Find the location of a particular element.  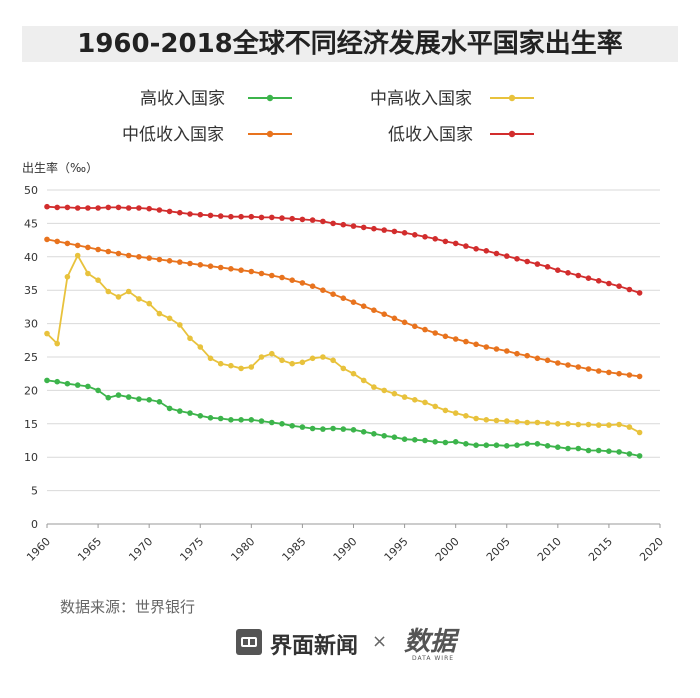

y-tick-label: 15 is located at coordinates (31, 424).